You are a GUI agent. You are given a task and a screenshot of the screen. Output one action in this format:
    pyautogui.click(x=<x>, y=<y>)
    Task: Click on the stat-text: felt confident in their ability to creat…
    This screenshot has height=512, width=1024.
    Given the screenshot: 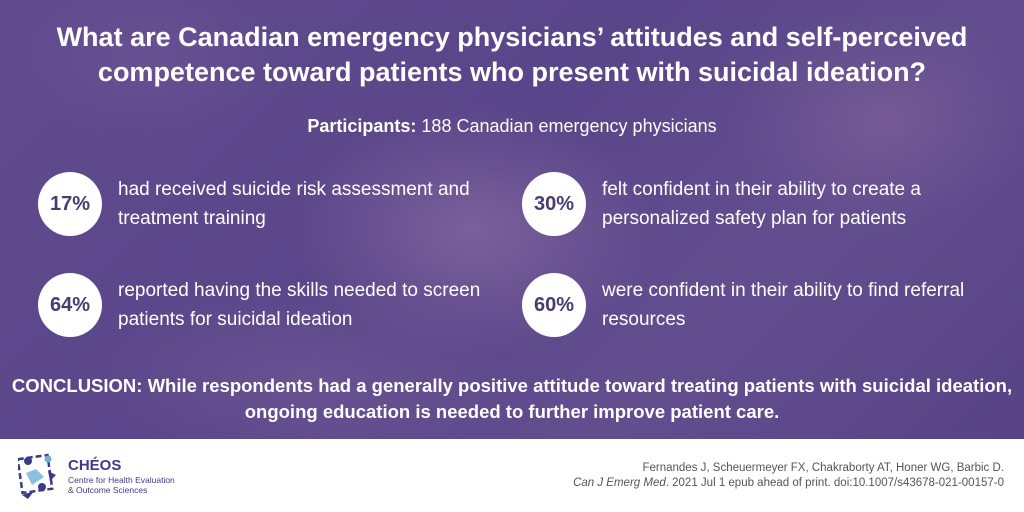 What is the action you would take?
    pyautogui.click(x=761, y=204)
    